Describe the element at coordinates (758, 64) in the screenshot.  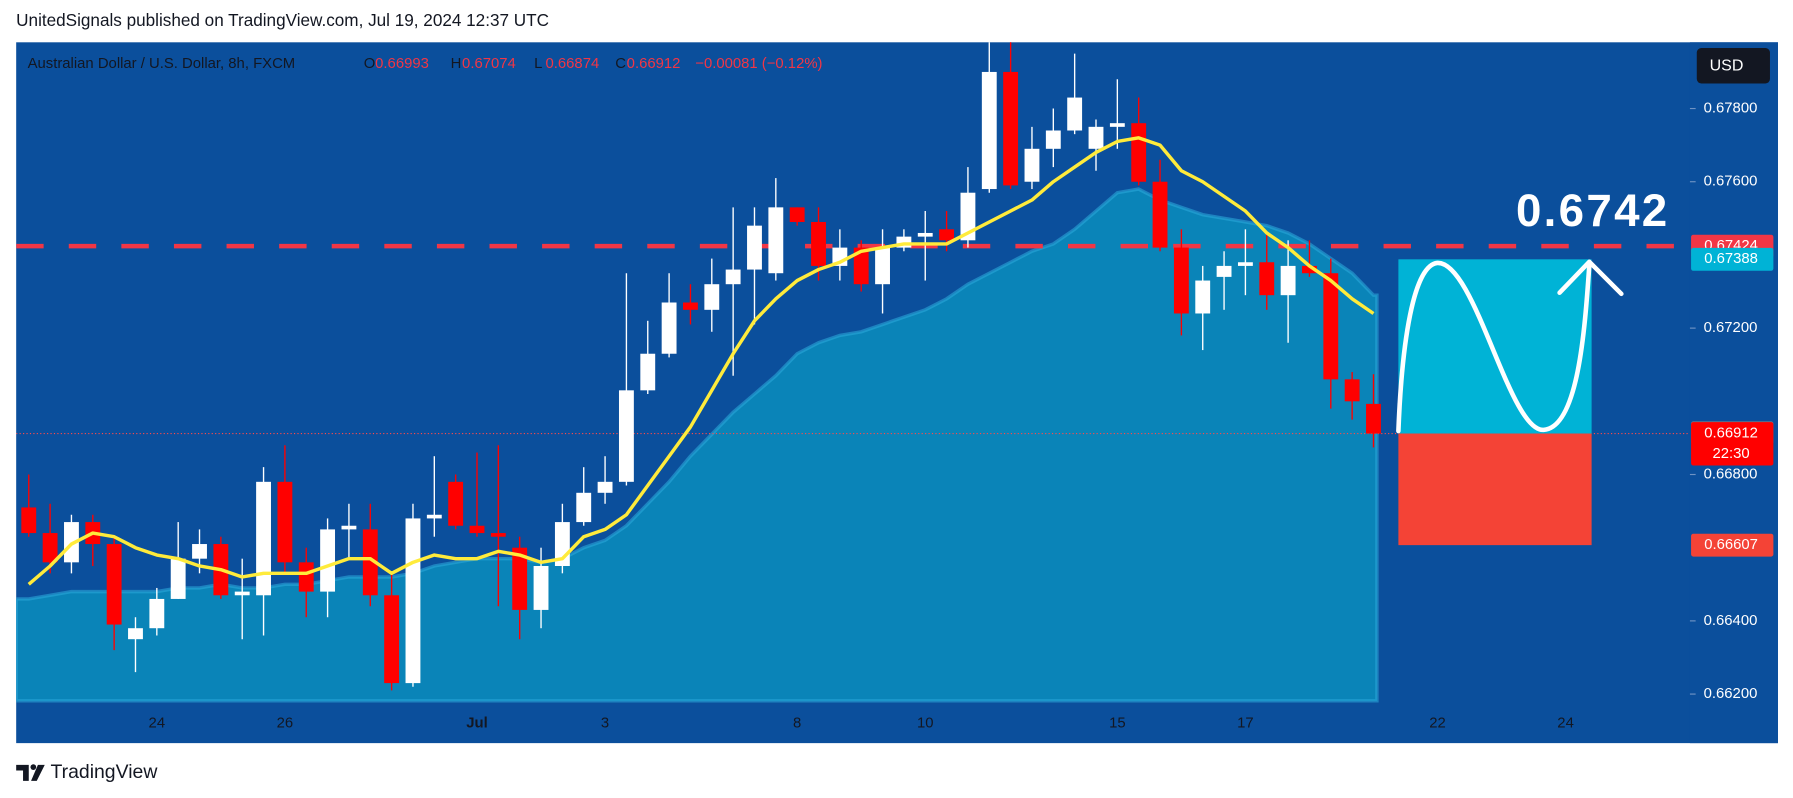
I see `change-label: −0.00081 (−0.12%)` at that location.